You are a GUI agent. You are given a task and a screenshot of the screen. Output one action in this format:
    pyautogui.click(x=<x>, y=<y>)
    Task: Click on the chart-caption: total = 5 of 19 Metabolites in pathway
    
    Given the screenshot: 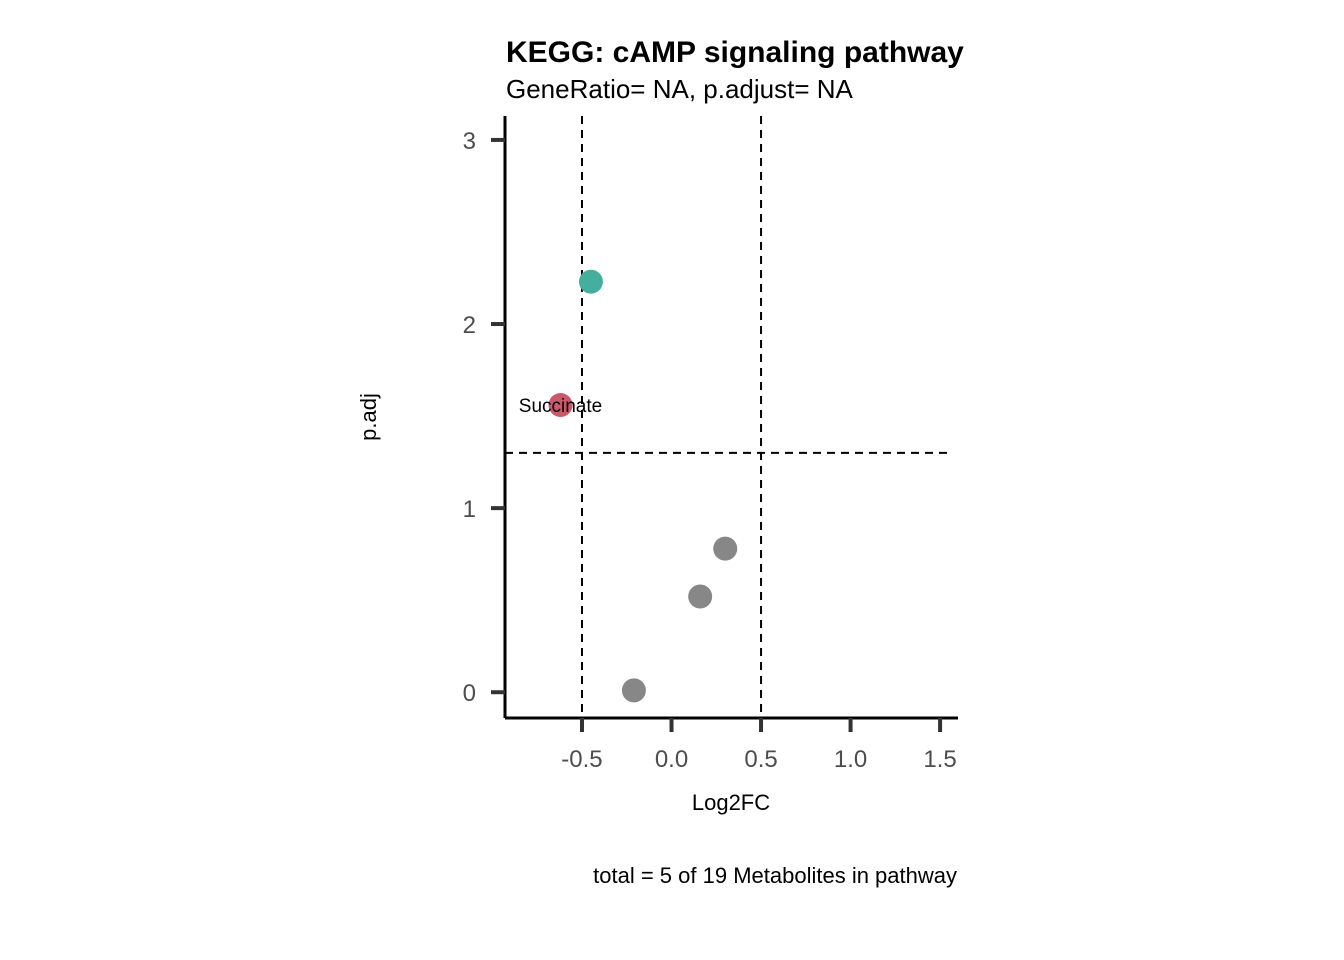 What is the action you would take?
    pyautogui.click(x=775, y=875)
    